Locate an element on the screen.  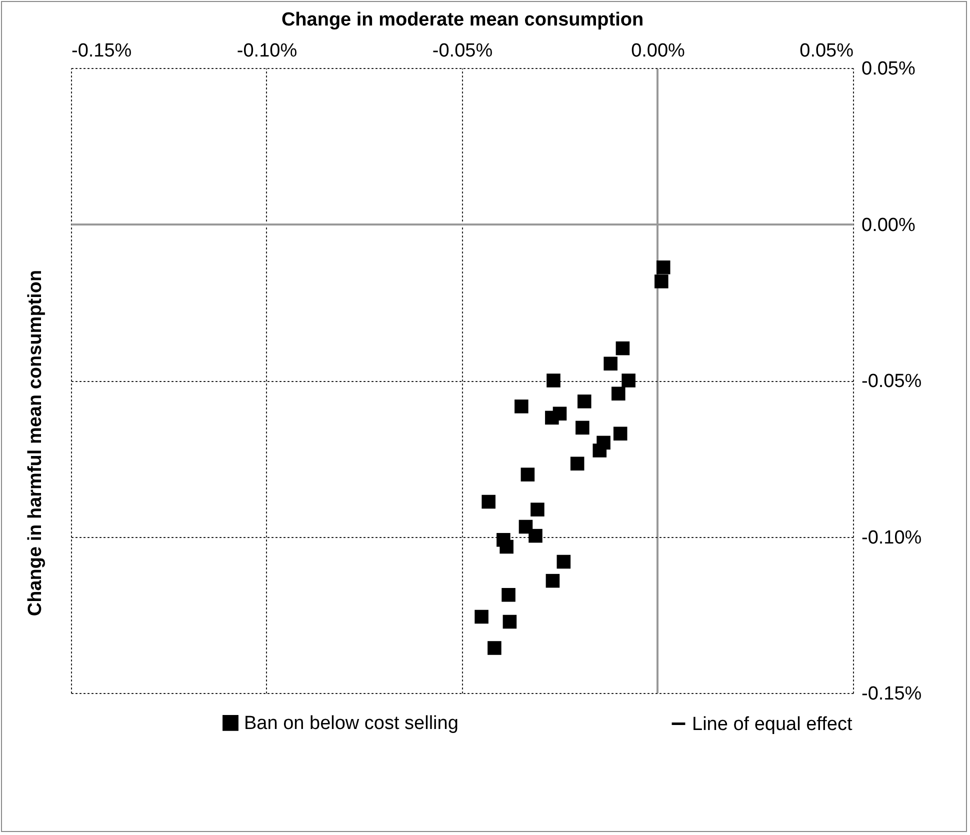
x-tick-label: -0.10% is located at coordinates (267, 51).